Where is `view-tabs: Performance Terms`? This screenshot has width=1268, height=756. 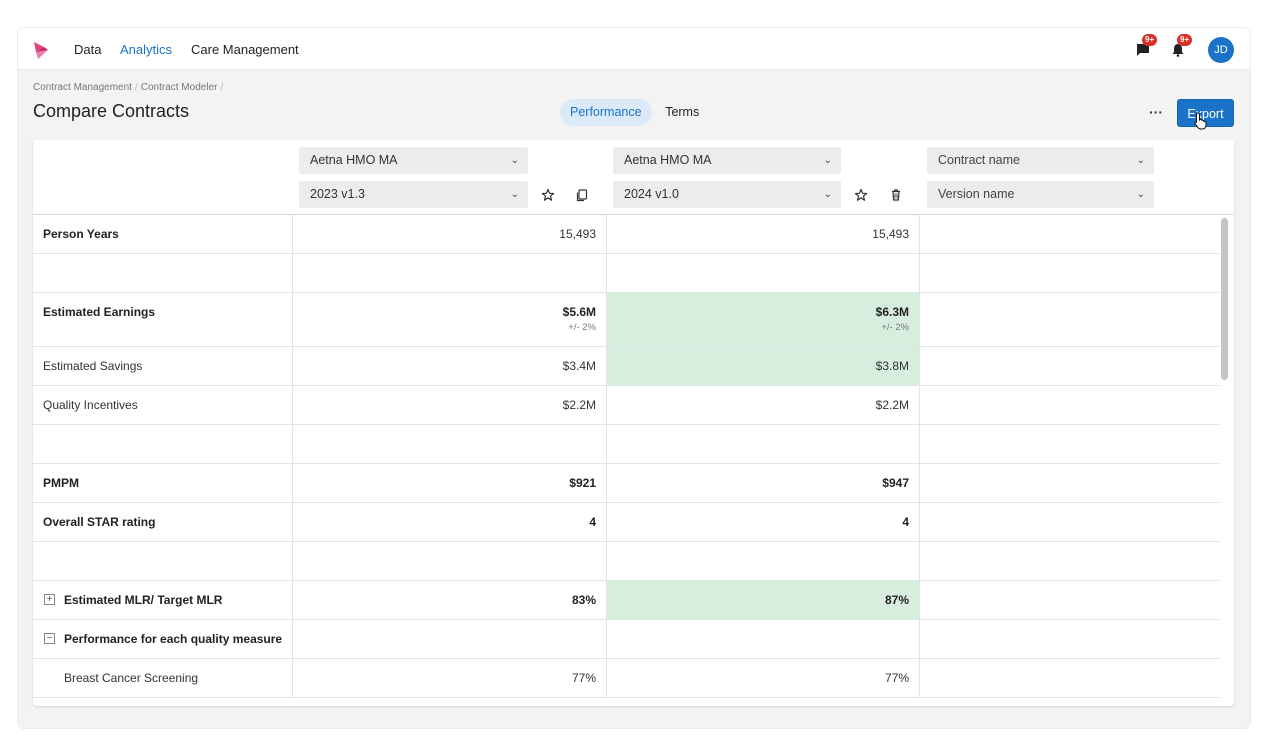
view-tabs: Performance Terms is located at coordinates (634, 112).